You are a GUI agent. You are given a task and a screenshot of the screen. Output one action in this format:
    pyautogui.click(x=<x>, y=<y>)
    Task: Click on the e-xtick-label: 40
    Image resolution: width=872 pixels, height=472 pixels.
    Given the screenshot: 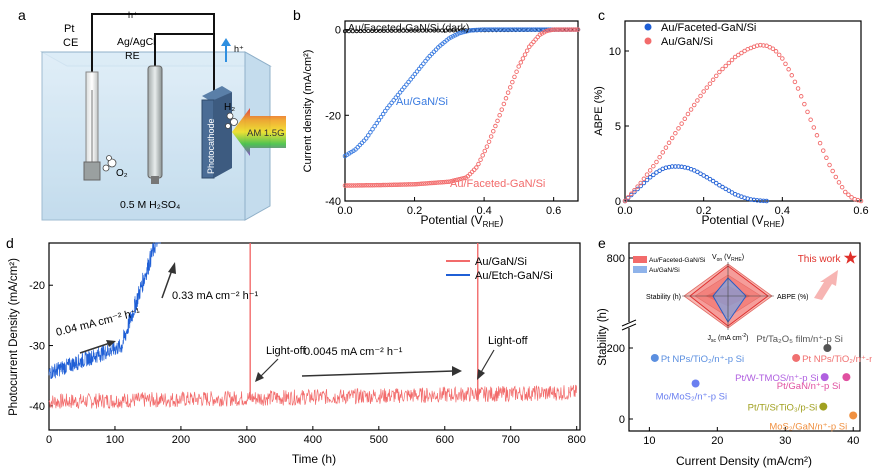 What is the action you would take?
    pyautogui.click(x=853, y=441)
    